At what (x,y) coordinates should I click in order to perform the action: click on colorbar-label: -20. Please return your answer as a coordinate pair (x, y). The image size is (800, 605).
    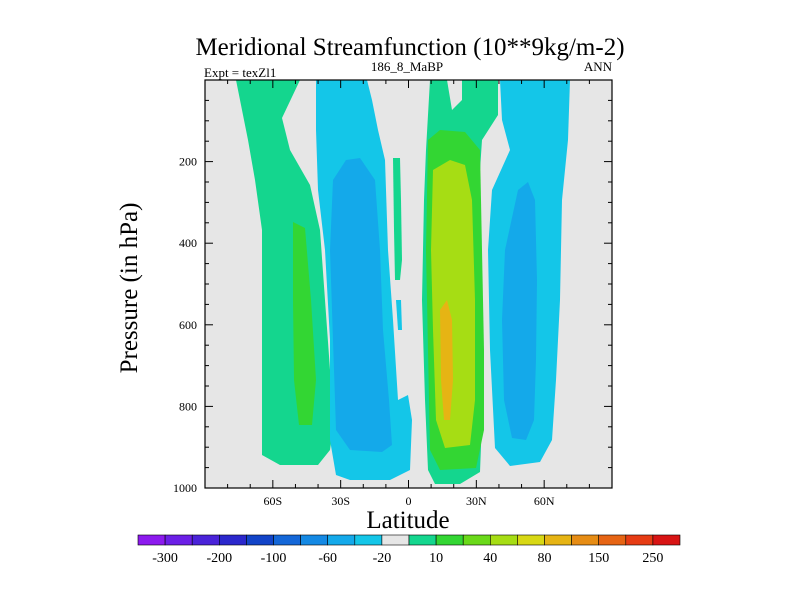
    Looking at the image, I should click on (382, 558).